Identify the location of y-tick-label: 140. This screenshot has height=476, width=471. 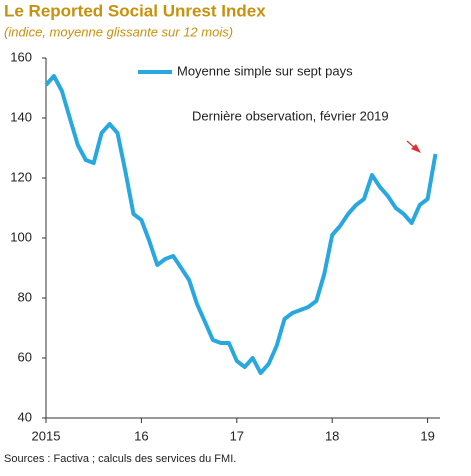
(21, 116).